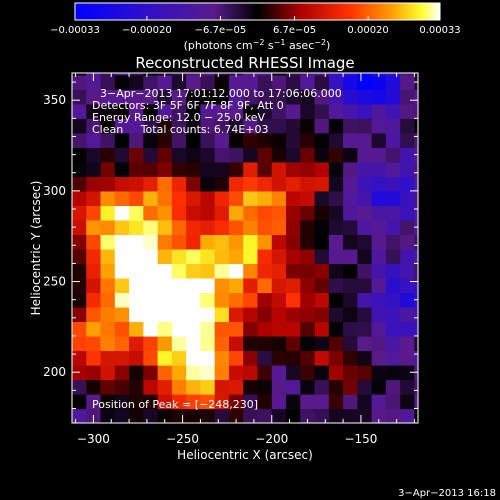 Image resolution: width=500 pixels, height=500 pixels. I want to click on annotation-energy: Energy Range: 12.0 − 25.0 keV, so click(179, 117).